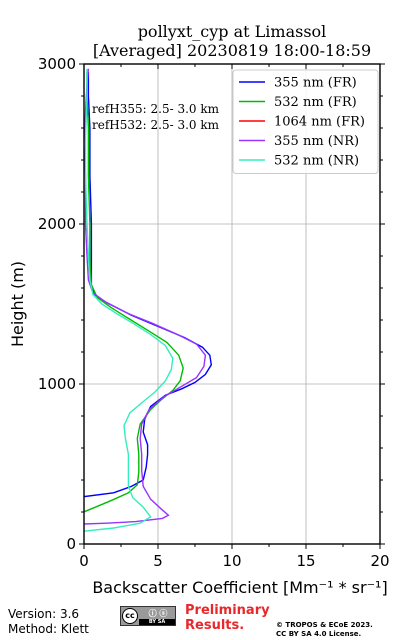  What do you see at coordinates (305, 561) in the screenshot?
I see `x-tick-label: 15` at bounding box center [305, 561].